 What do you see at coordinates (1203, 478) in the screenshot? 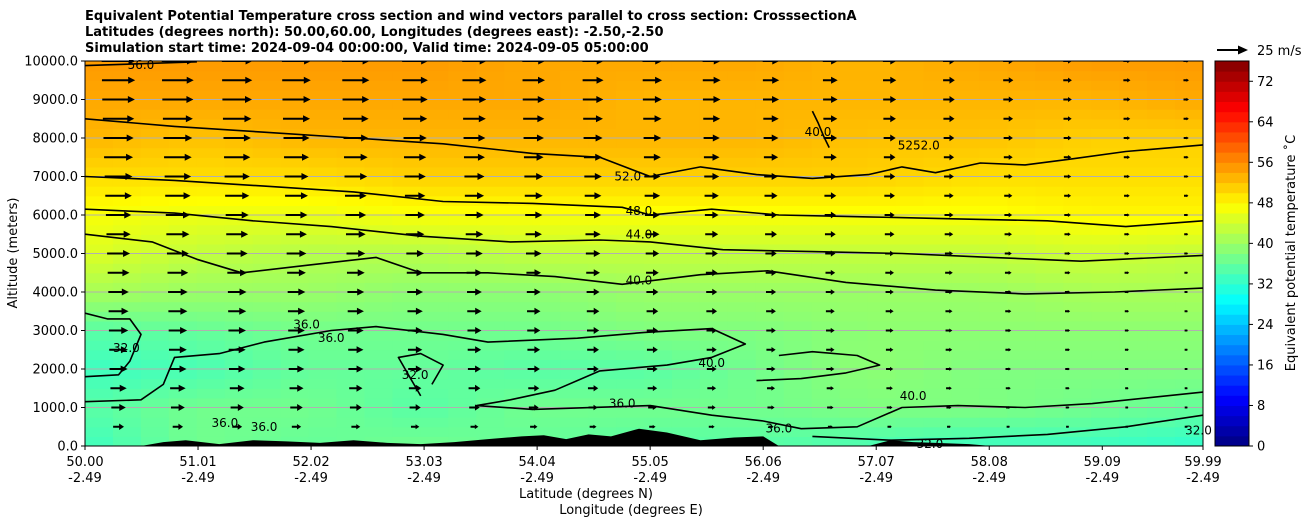
I see `x-tick-label-longitude: -2.49` at bounding box center [1203, 478].